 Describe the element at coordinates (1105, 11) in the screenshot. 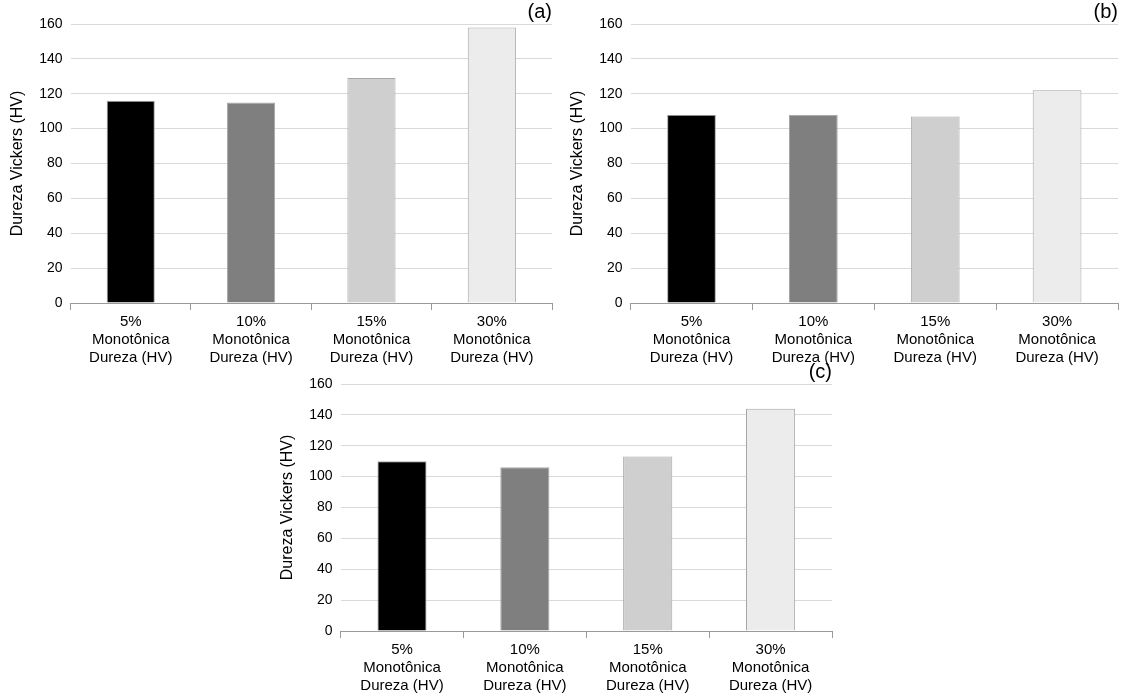

I see `chart-title: (b)` at that location.